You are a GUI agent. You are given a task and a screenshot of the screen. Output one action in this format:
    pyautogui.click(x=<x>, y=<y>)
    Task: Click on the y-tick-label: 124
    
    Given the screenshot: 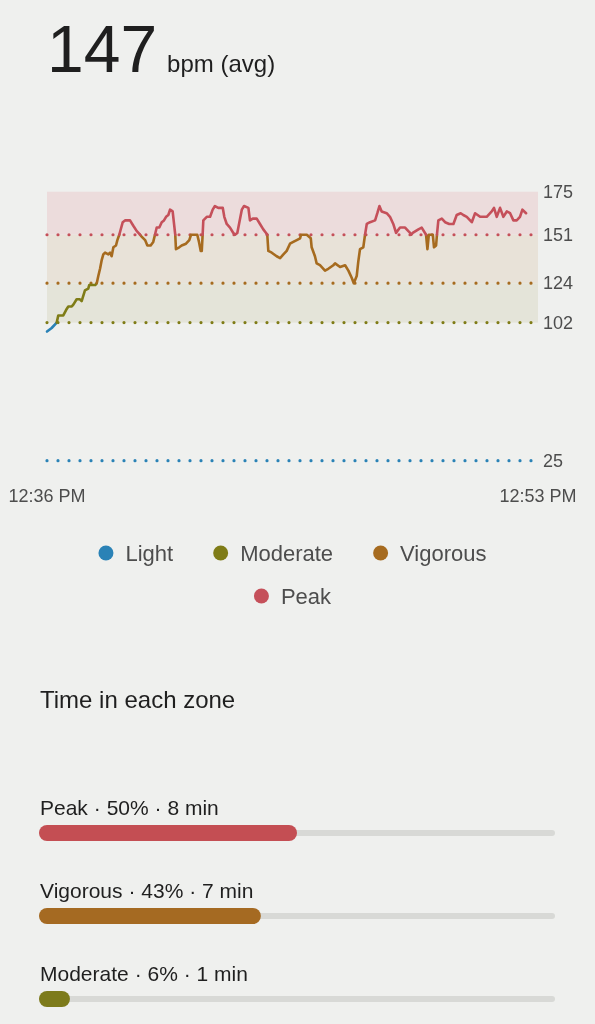 What is the action you would take?
    pyautogui.click(x=558, y=283)
    